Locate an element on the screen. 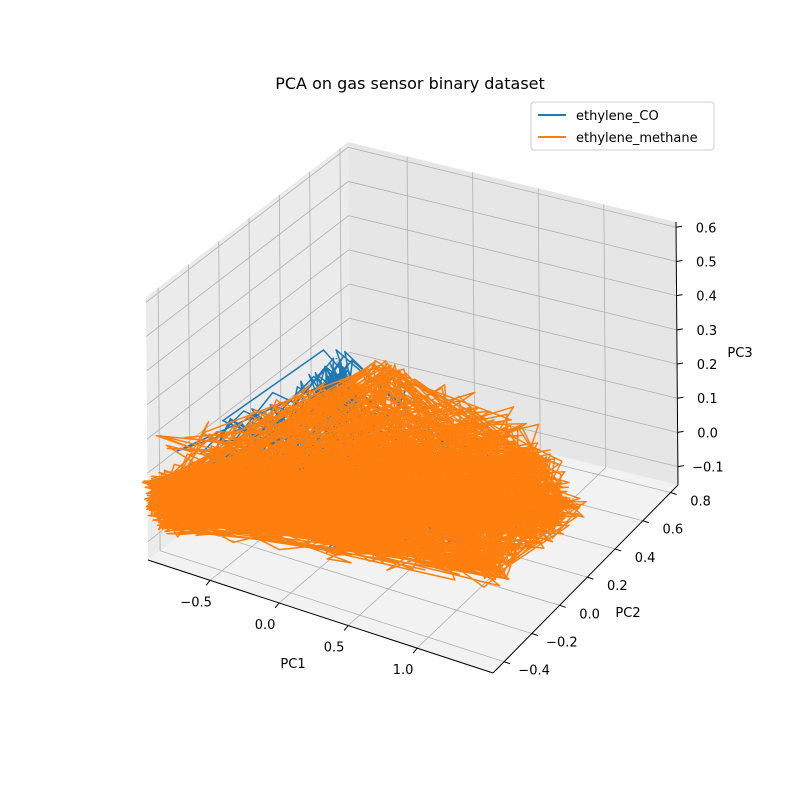 The image size is (800, 800). left-wall-pane is located at coordinates (248, 351).